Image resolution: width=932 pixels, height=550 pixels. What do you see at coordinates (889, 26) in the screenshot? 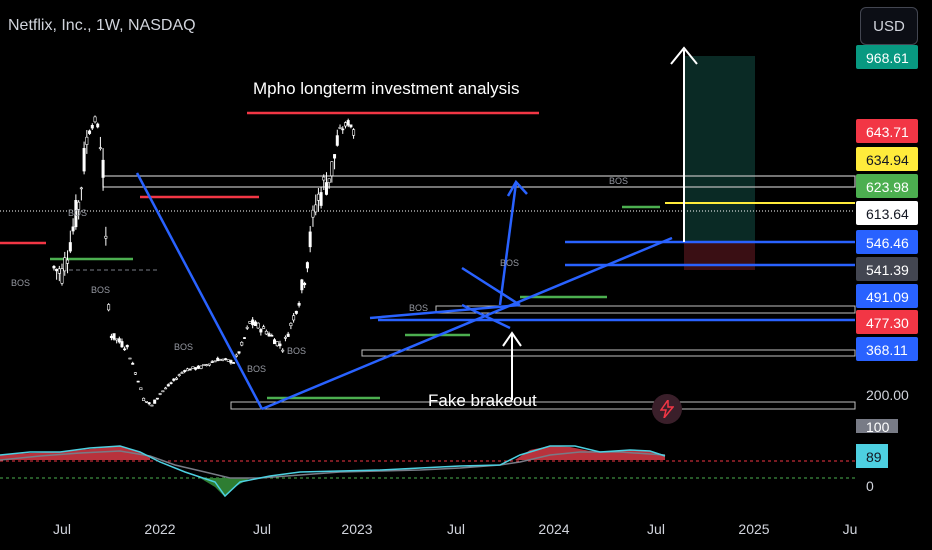
I see `currency-button: USD` at bounding box center [889, 26].